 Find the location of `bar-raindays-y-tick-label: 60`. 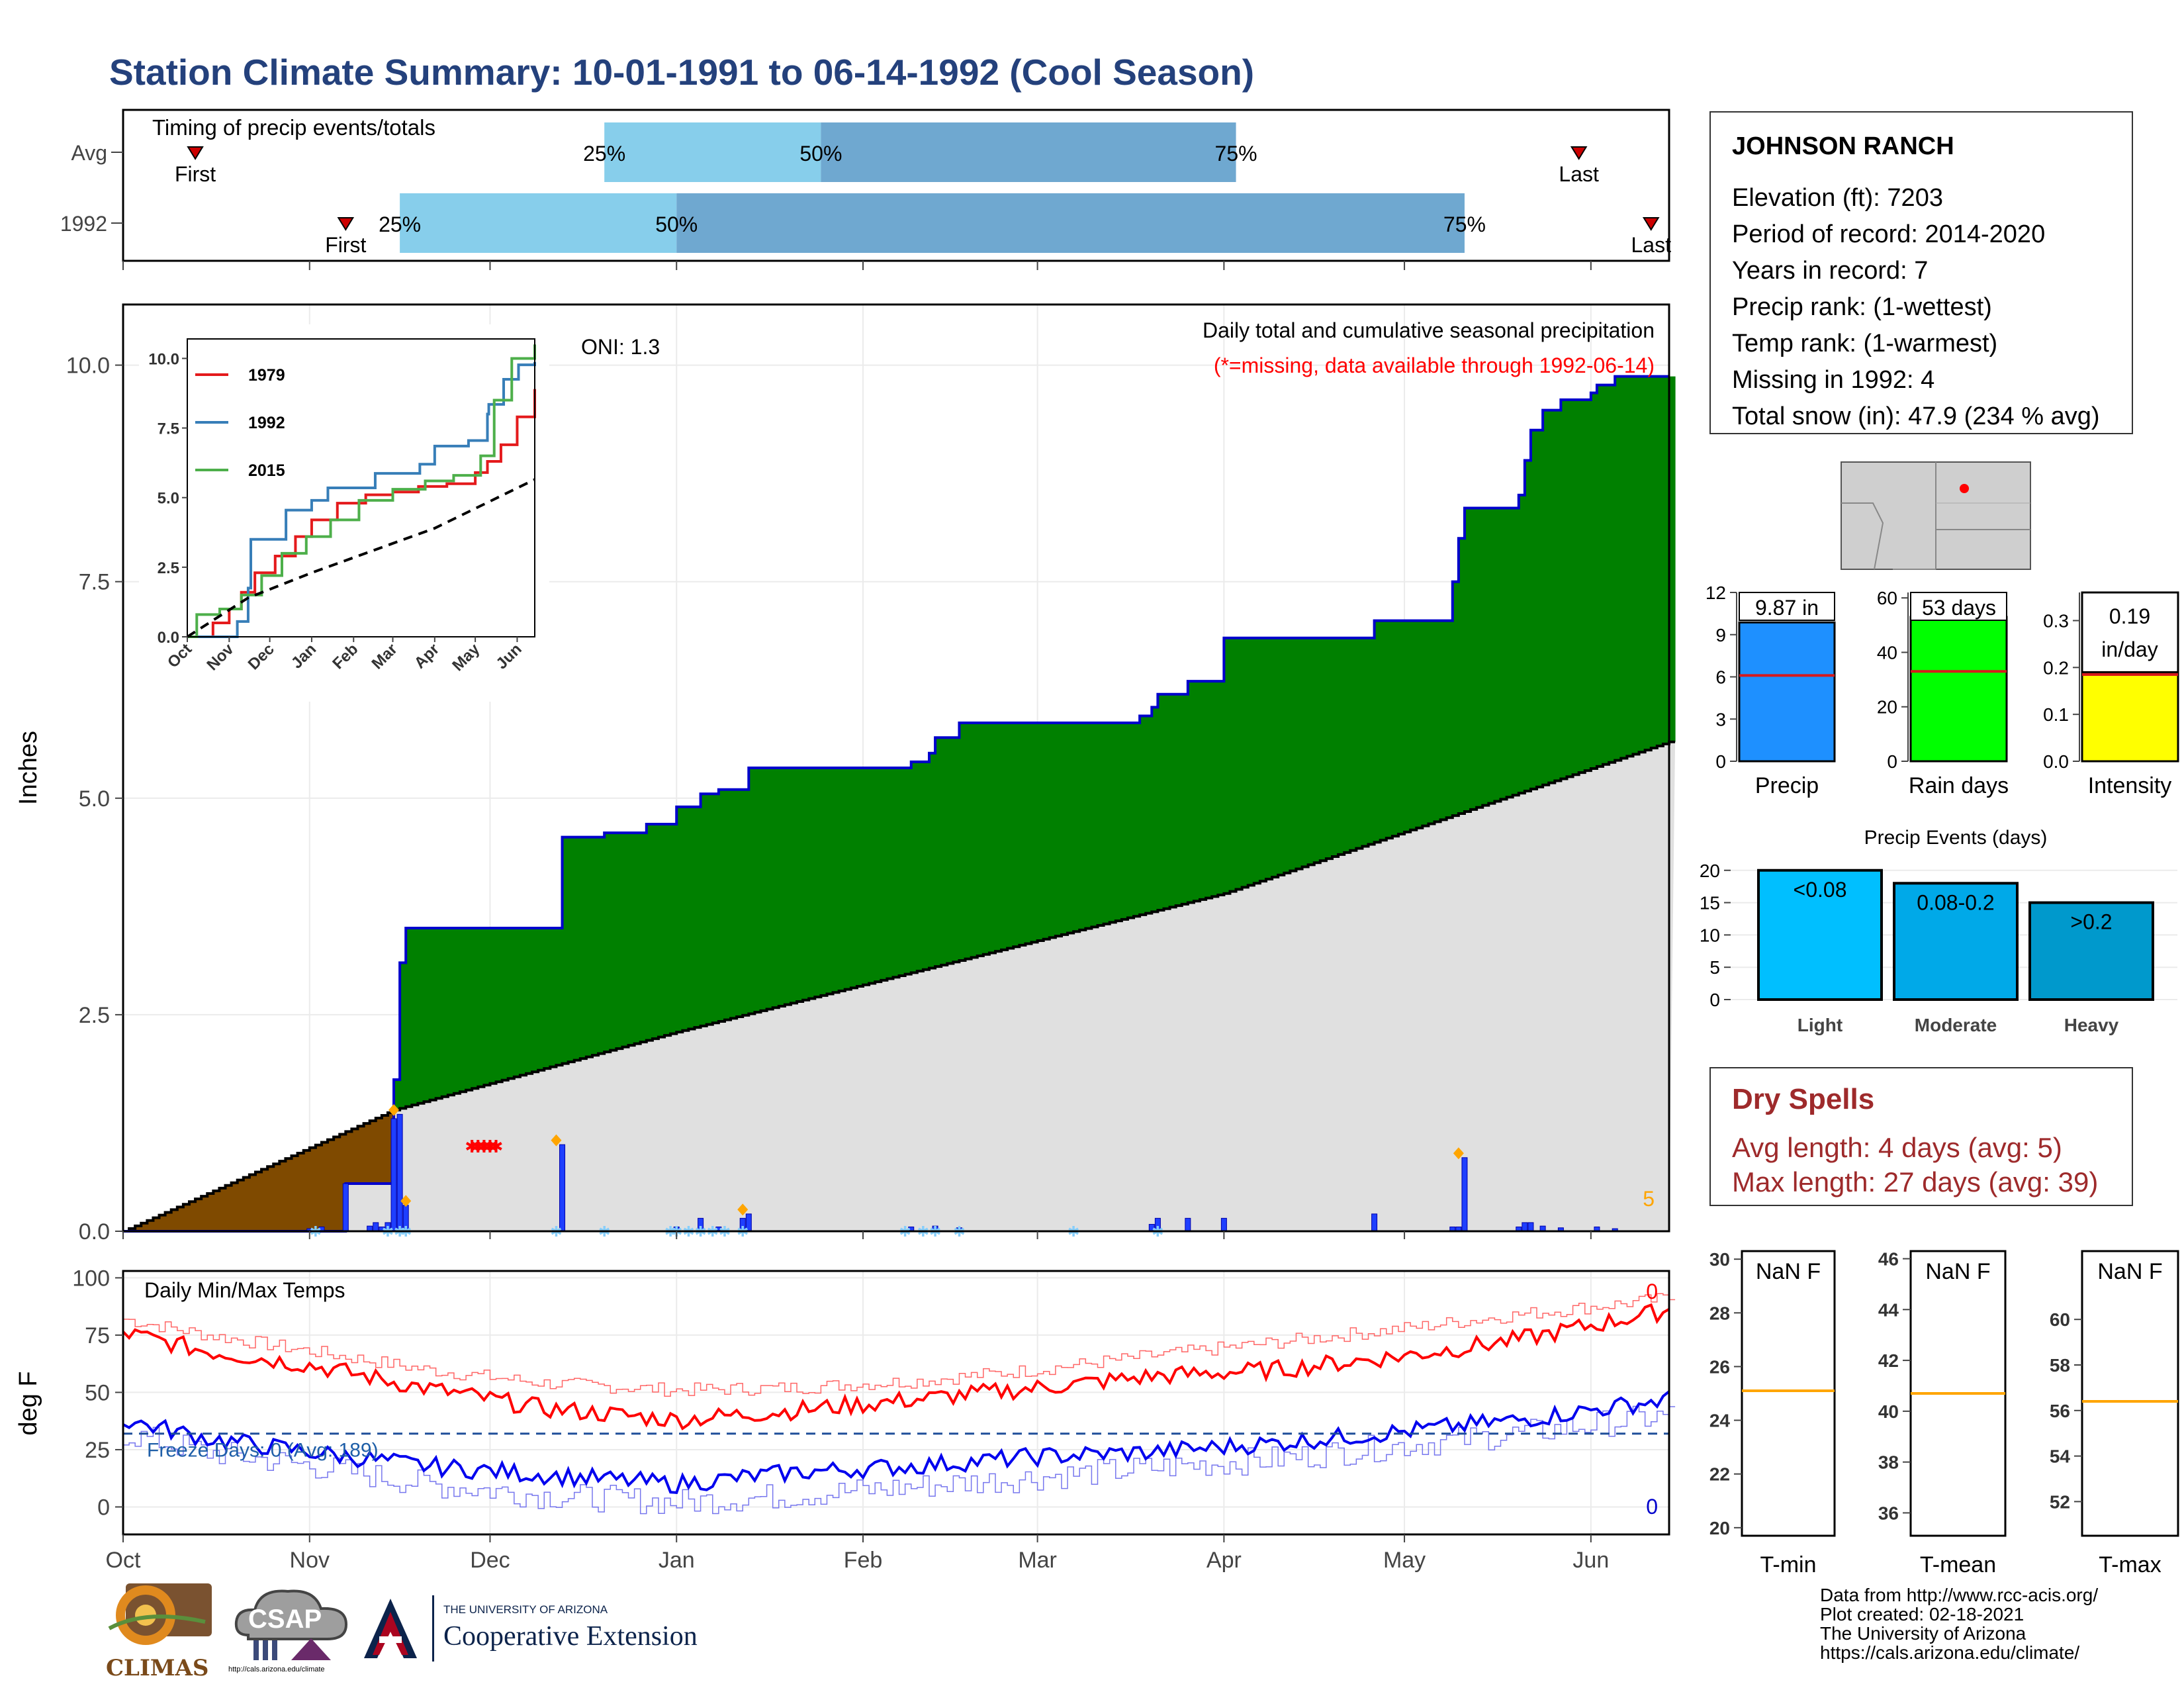

bar-raindays-y-tick-label: 60 is located at coordinates (1887, 598).